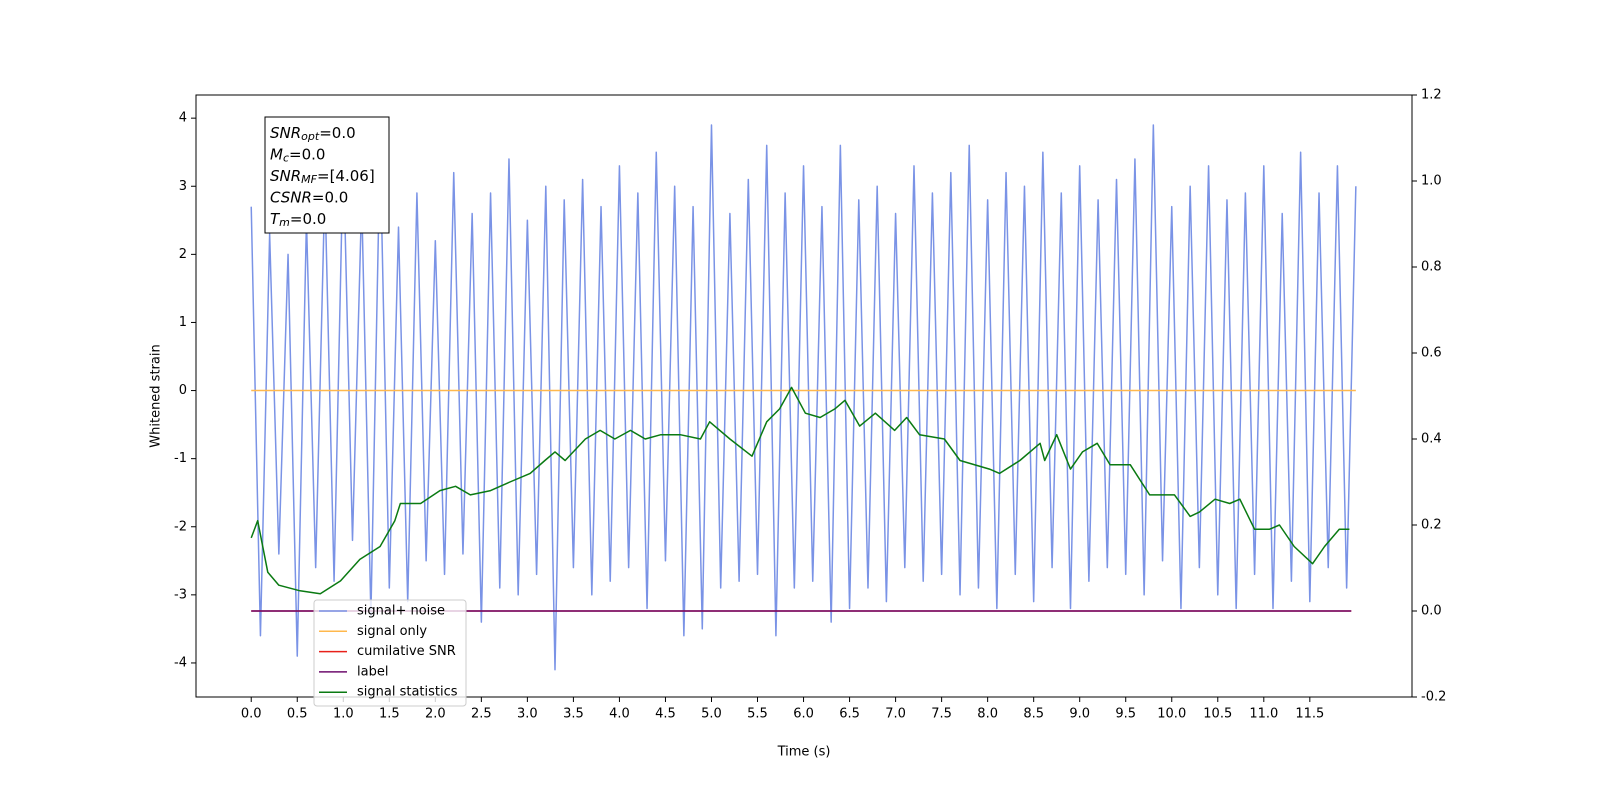  What do you see at coordinates (619, 714) in the screenshot?
I see `x-tick-label: 4.0` at bounding box center [619, 714].